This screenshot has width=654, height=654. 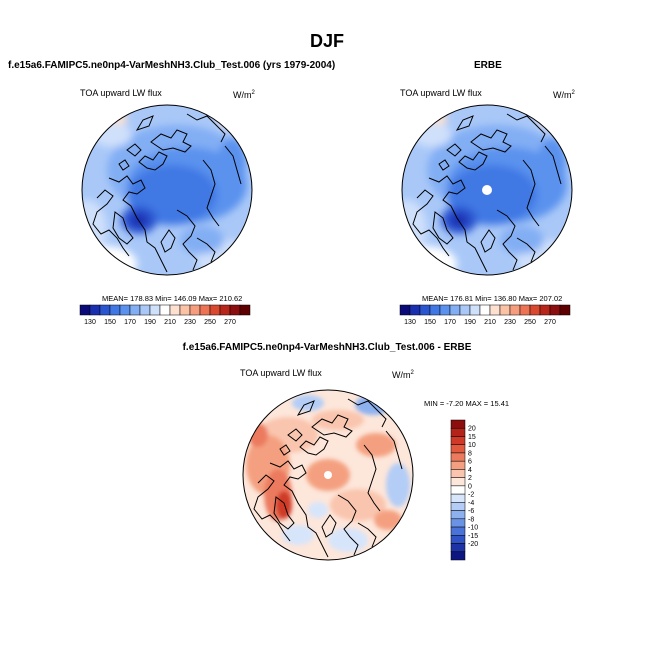 What do you see at coordinates (470, 470) in the screenshot?
I see `panel-3-colorbar-tick-label: 4` at bounding box center [470, 470].